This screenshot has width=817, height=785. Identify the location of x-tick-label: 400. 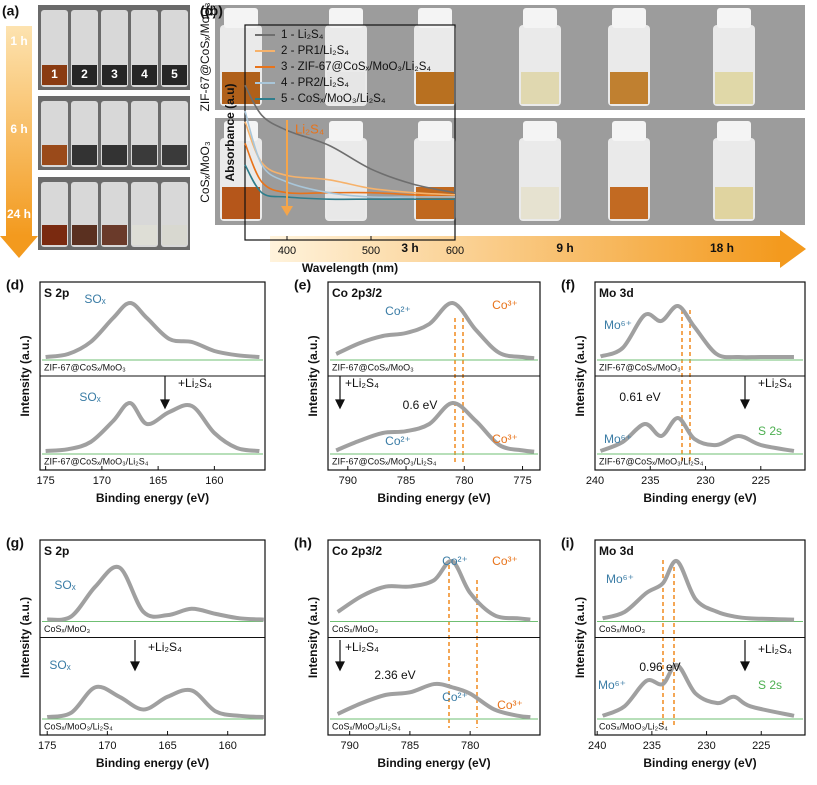
(287, 251).